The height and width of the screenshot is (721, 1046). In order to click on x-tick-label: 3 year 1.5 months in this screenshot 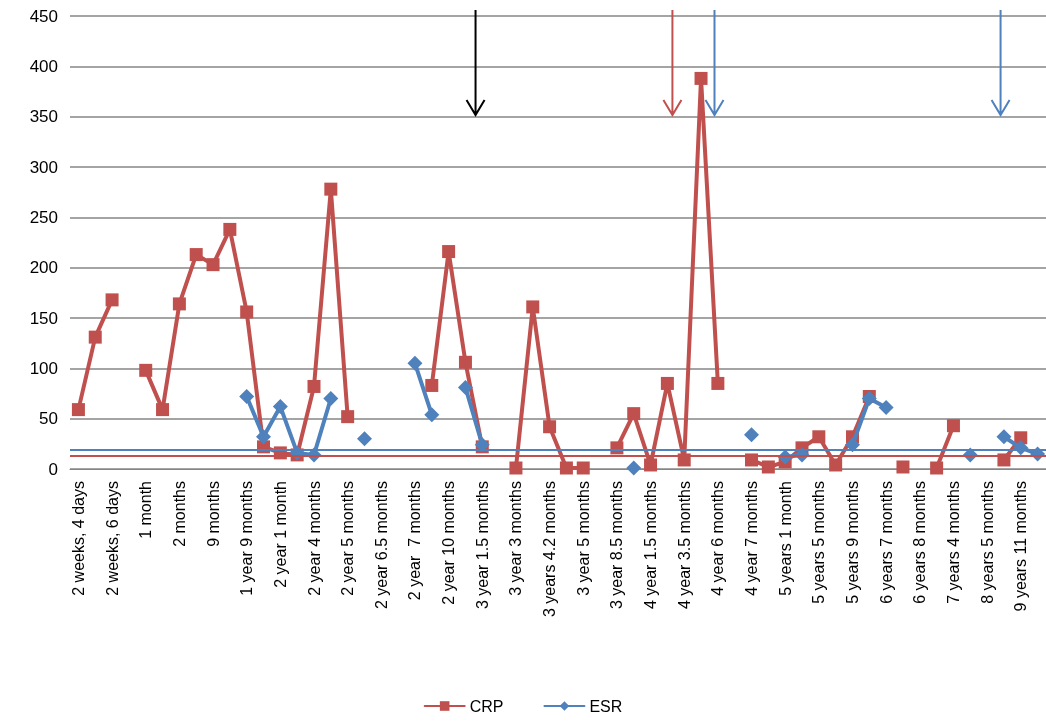, I will do `click(482, 545)`.